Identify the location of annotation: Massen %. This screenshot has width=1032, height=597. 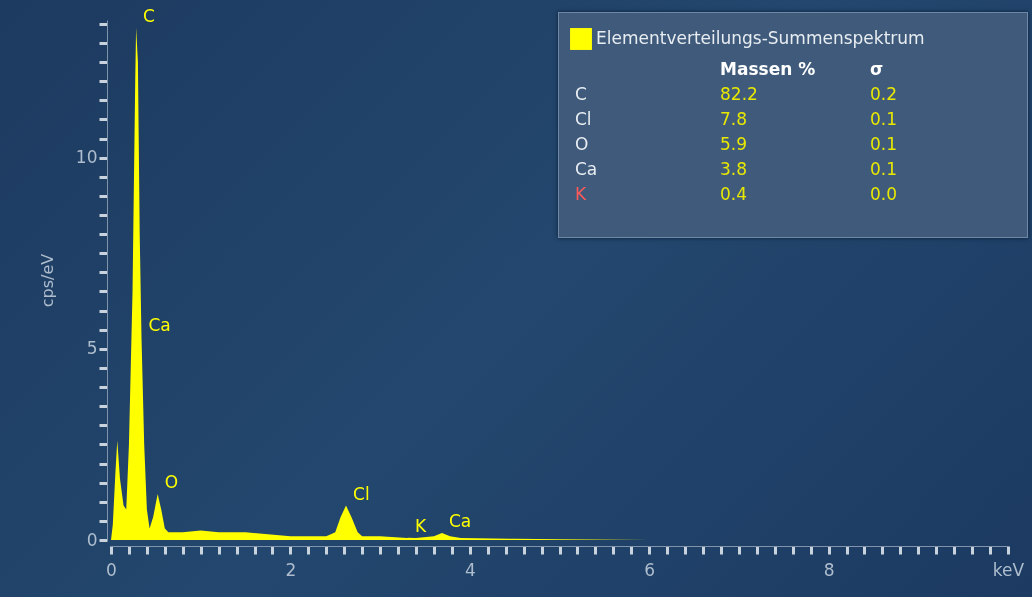
(768, 69).